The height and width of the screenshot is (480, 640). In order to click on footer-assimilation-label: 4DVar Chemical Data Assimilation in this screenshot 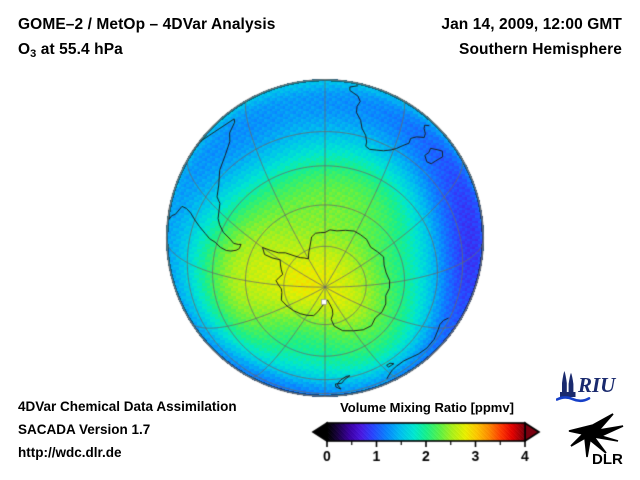, I will do `click(127, 406)`.